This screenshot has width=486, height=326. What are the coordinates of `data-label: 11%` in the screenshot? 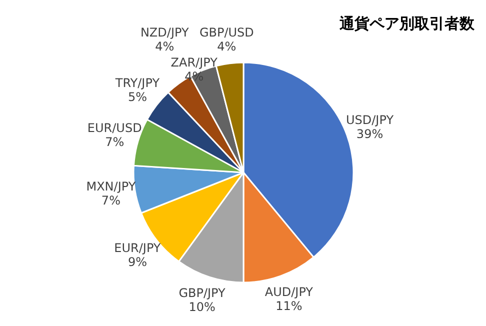 It's located at (289, 305).